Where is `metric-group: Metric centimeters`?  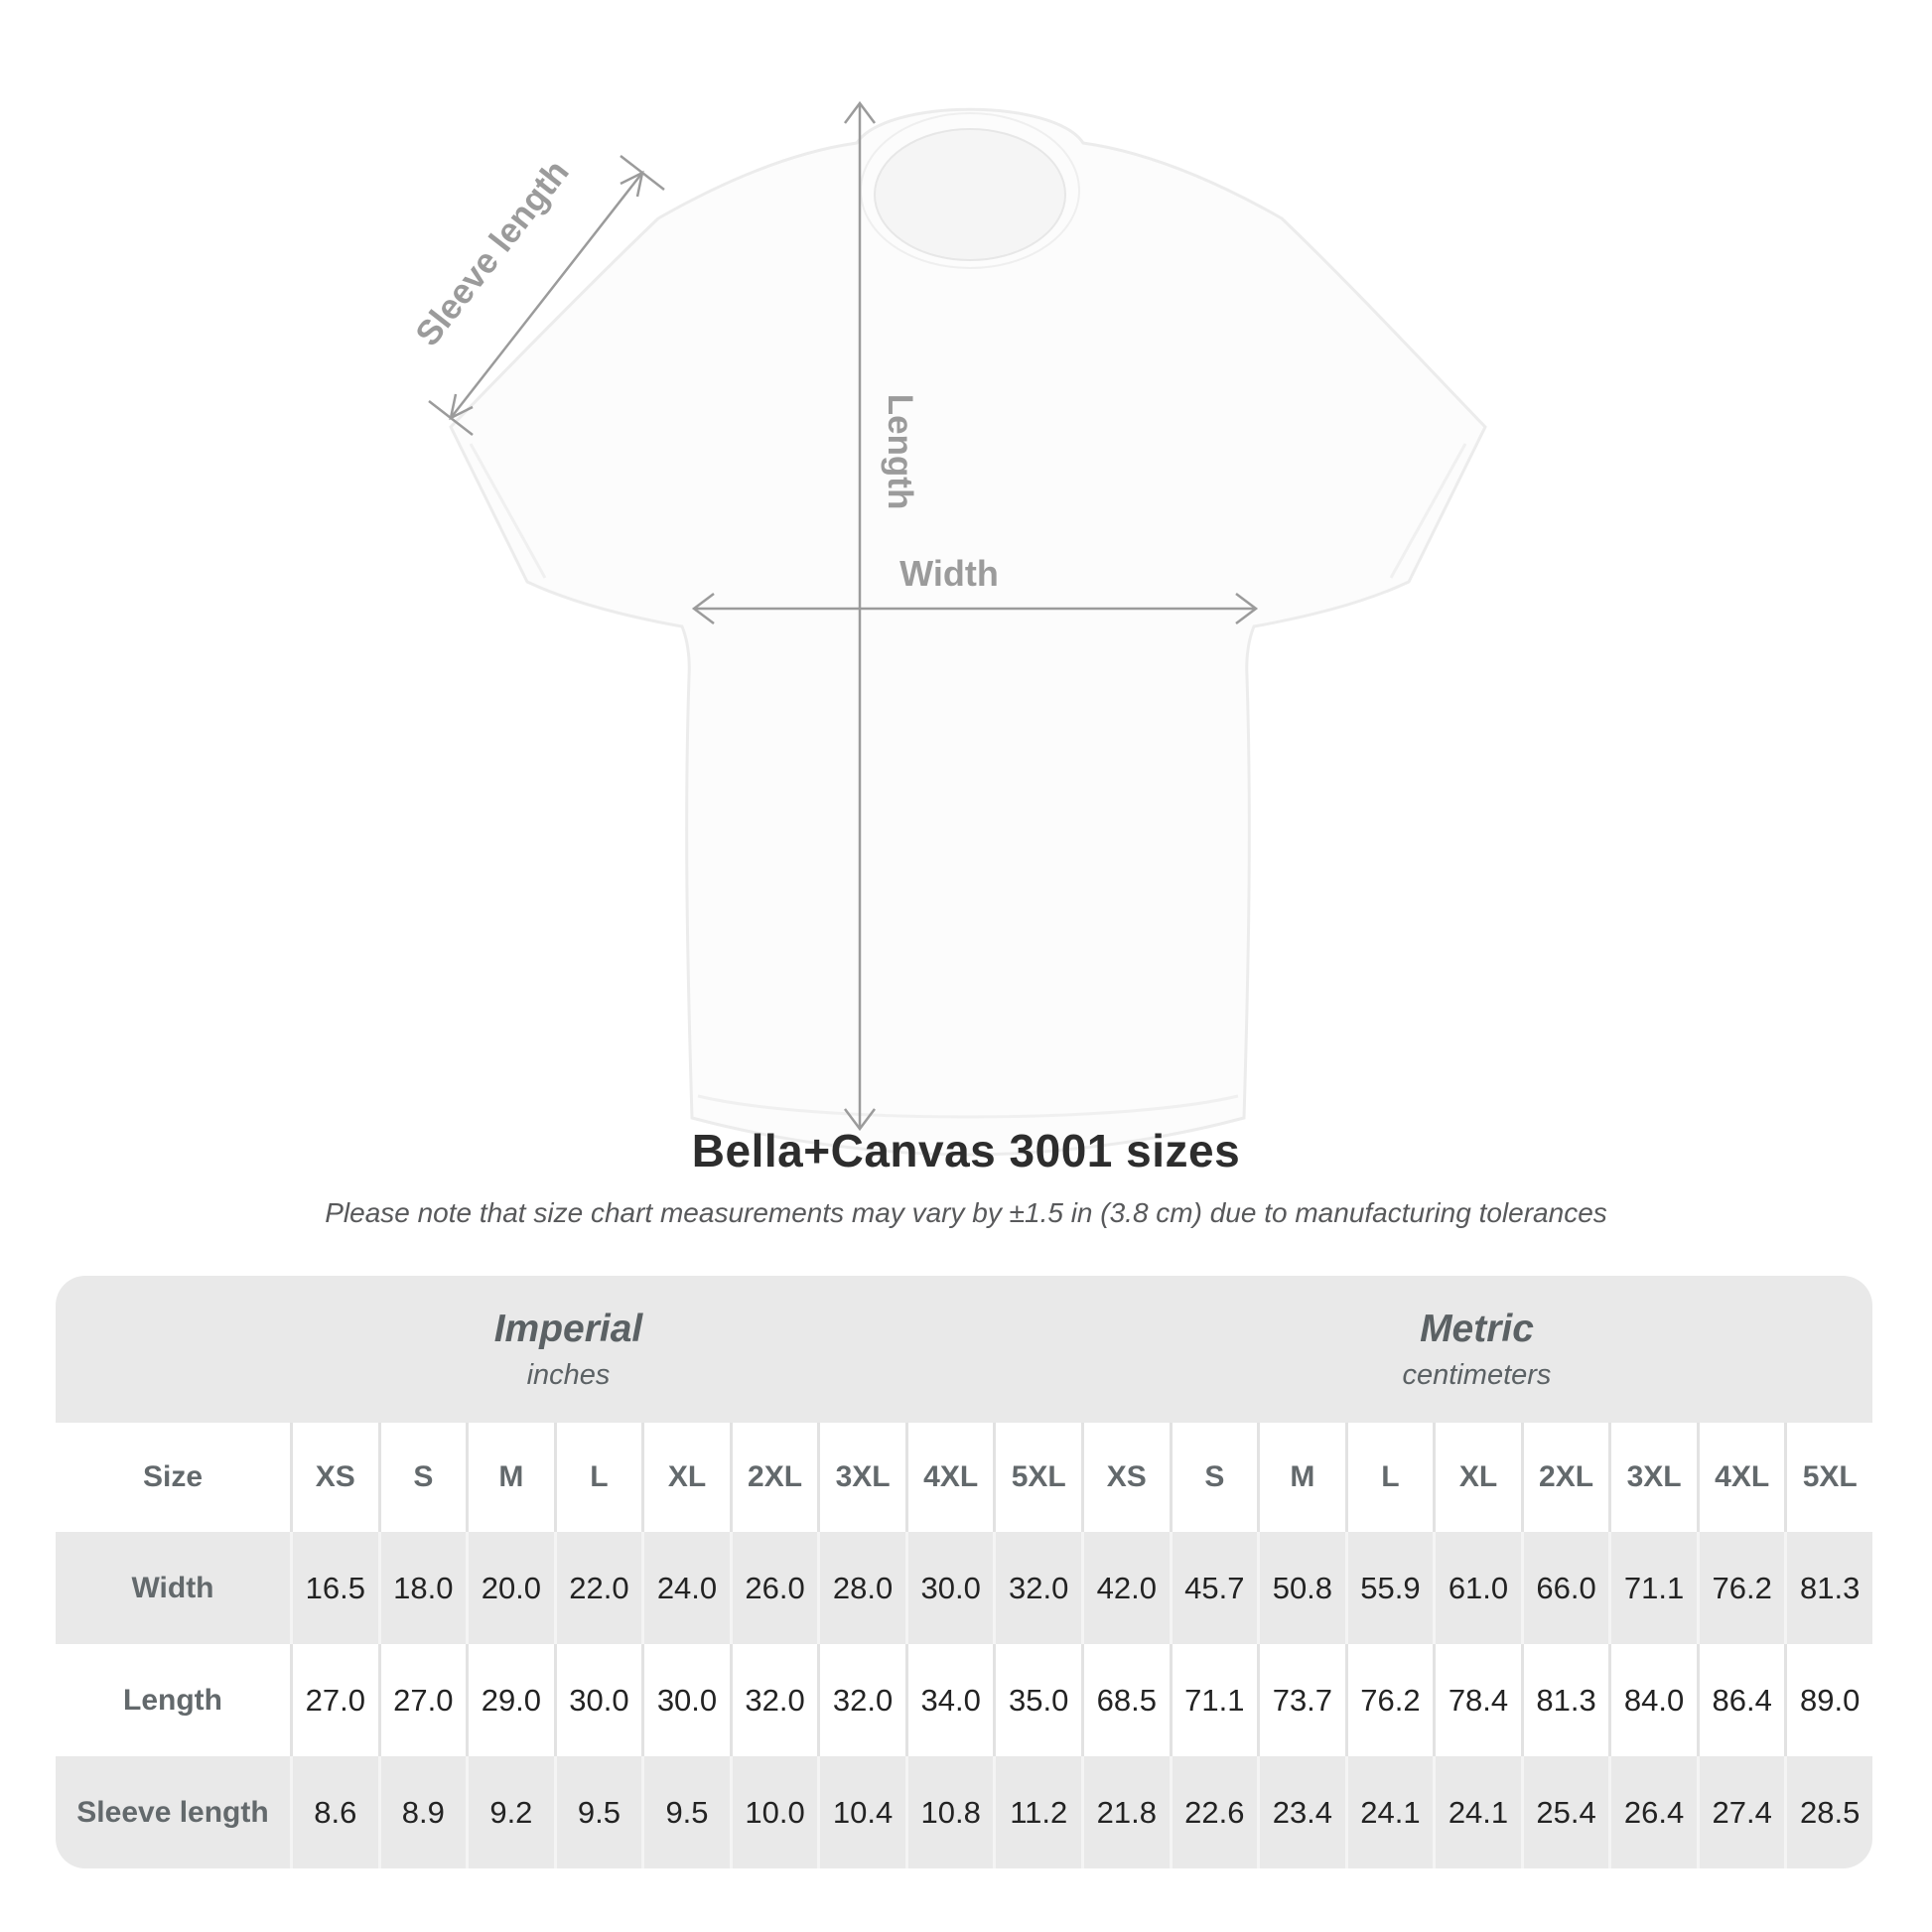
metric-group: Metric centimeters is located at coordinates (1477, 1350).